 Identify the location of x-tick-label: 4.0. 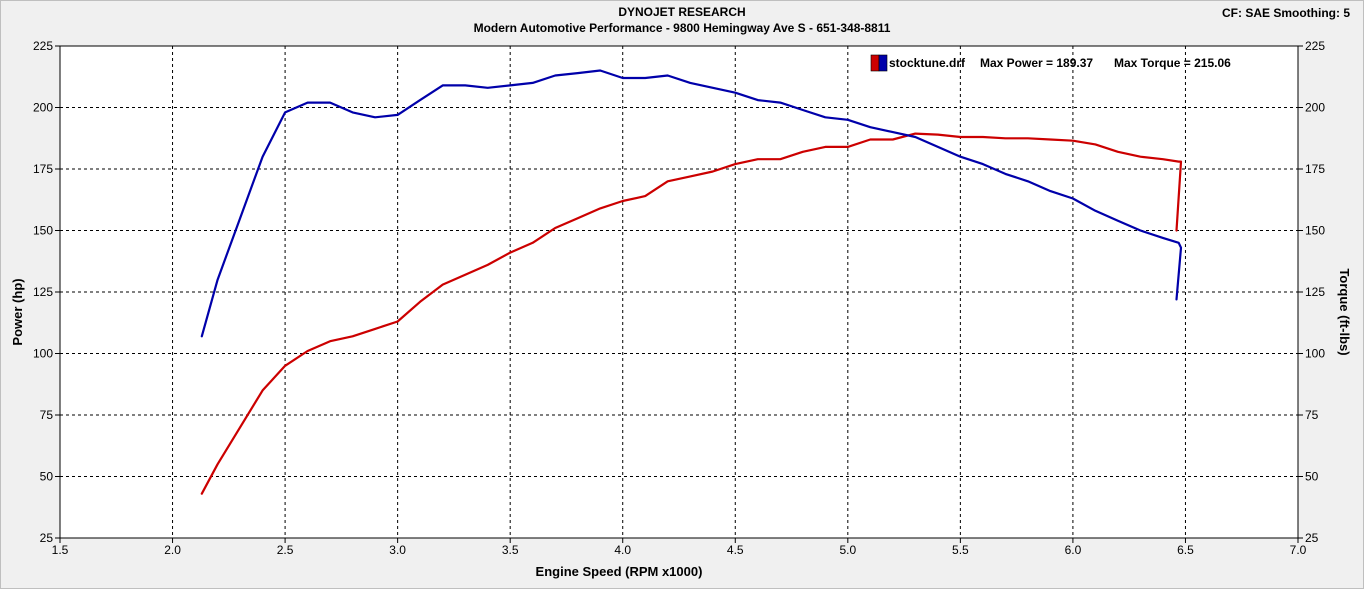
(622, 550).